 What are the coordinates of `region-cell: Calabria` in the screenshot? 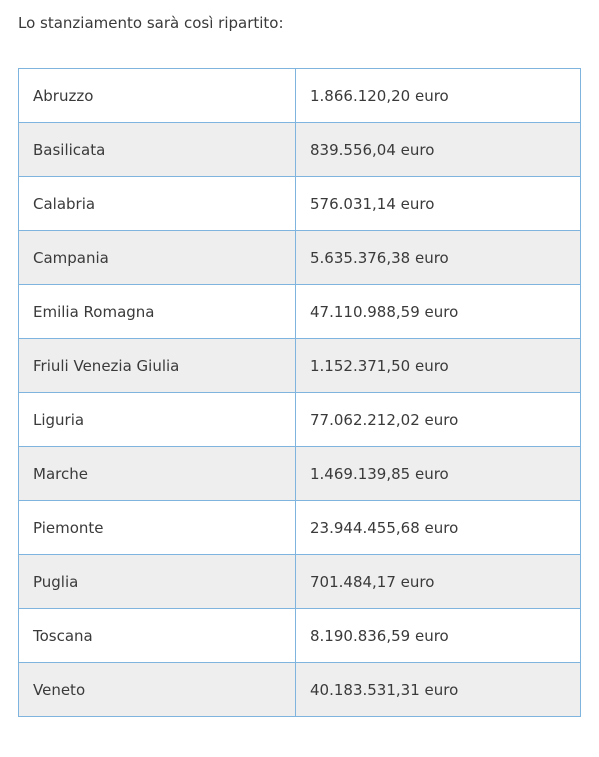 It's located at (157, 203).